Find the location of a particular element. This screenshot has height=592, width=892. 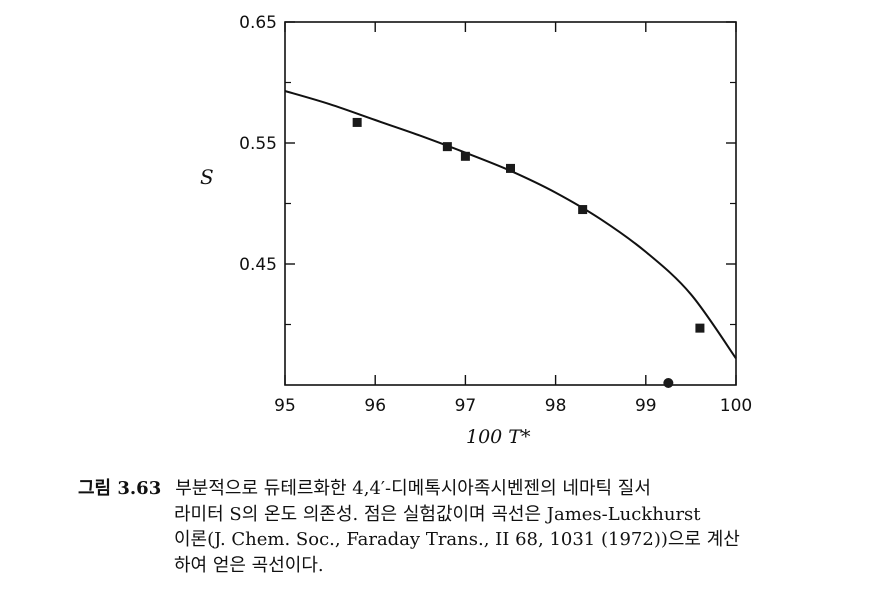

x-tick-label: 95 is located at coordinates (285, 406).